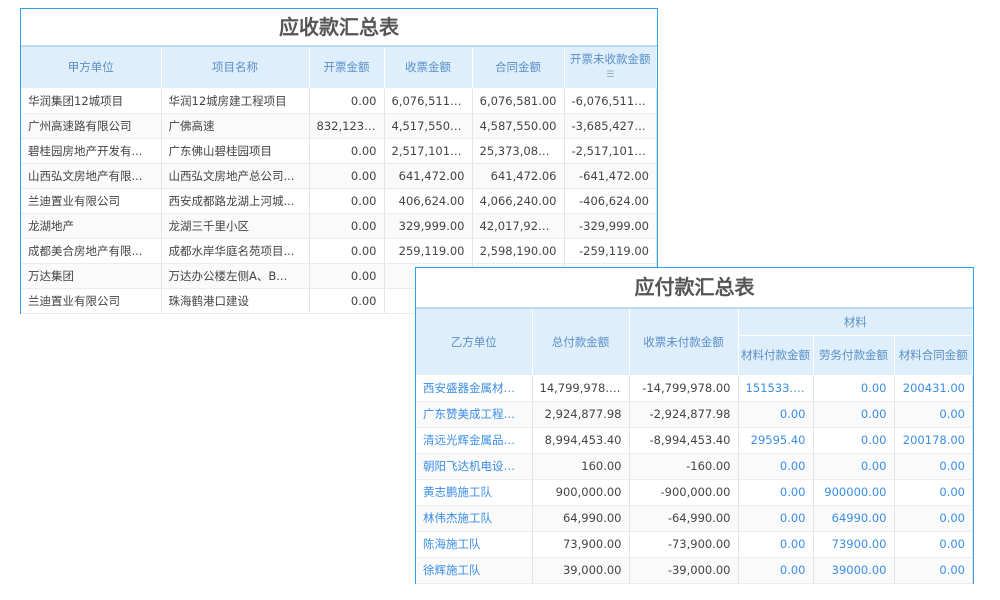 Image resolution: width=1000 pixels, height=600 pixels. Describe the element at coordinates (694, 288) in the screenshot. I see `payable-title: 应付款汇总表` at that location.